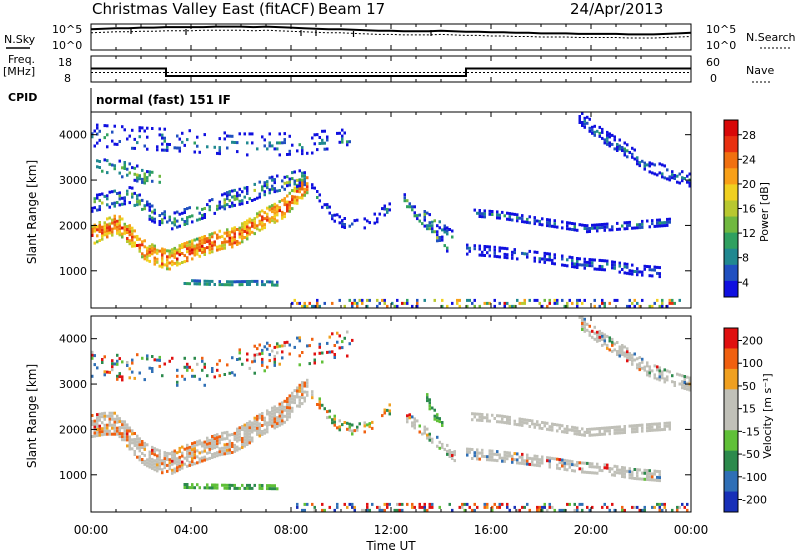  Describe the element at coordinates (752, 363) in the screenshot. I see `colorbar-tick-label: 100` at that location.